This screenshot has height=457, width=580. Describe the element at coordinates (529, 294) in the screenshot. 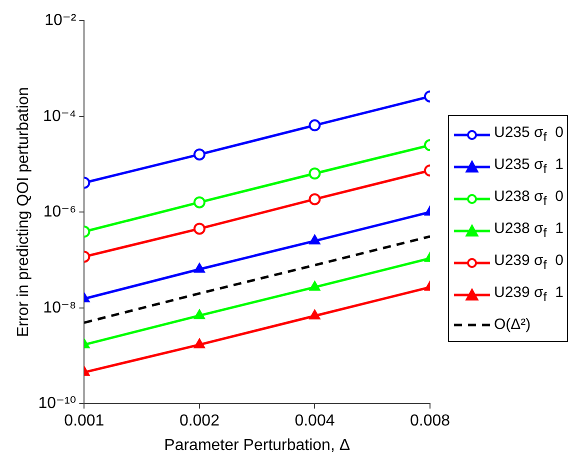

I see `legend-label: U239 σ$_{f}$ 1` at that location.